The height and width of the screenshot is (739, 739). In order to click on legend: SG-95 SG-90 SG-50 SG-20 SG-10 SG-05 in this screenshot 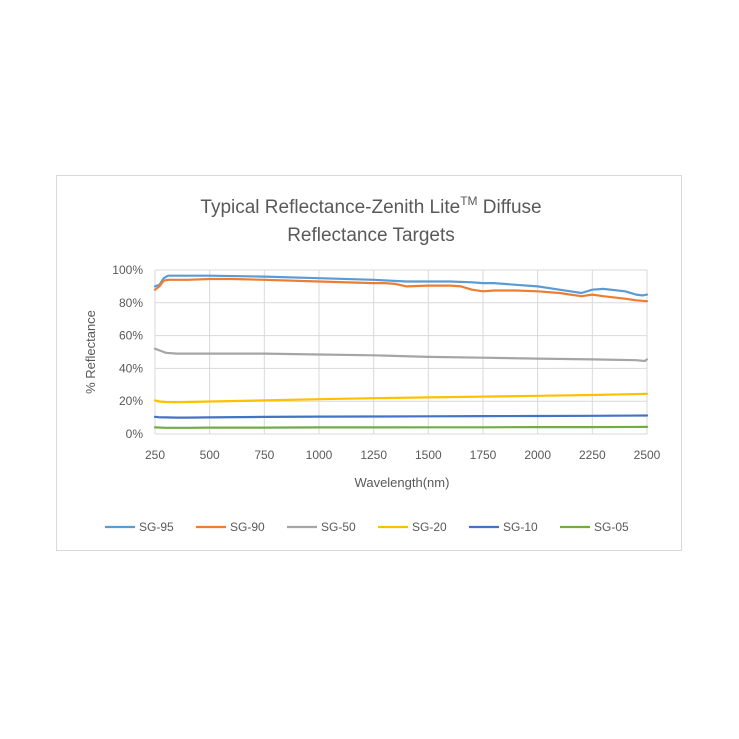, I will do `click(367, 527)`.